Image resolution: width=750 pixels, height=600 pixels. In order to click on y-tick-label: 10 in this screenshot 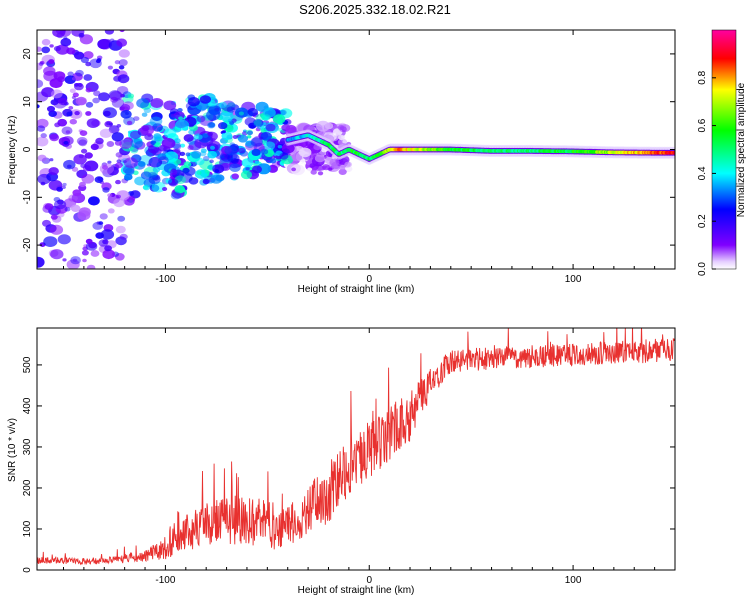, I will do `click(27, 102)`.